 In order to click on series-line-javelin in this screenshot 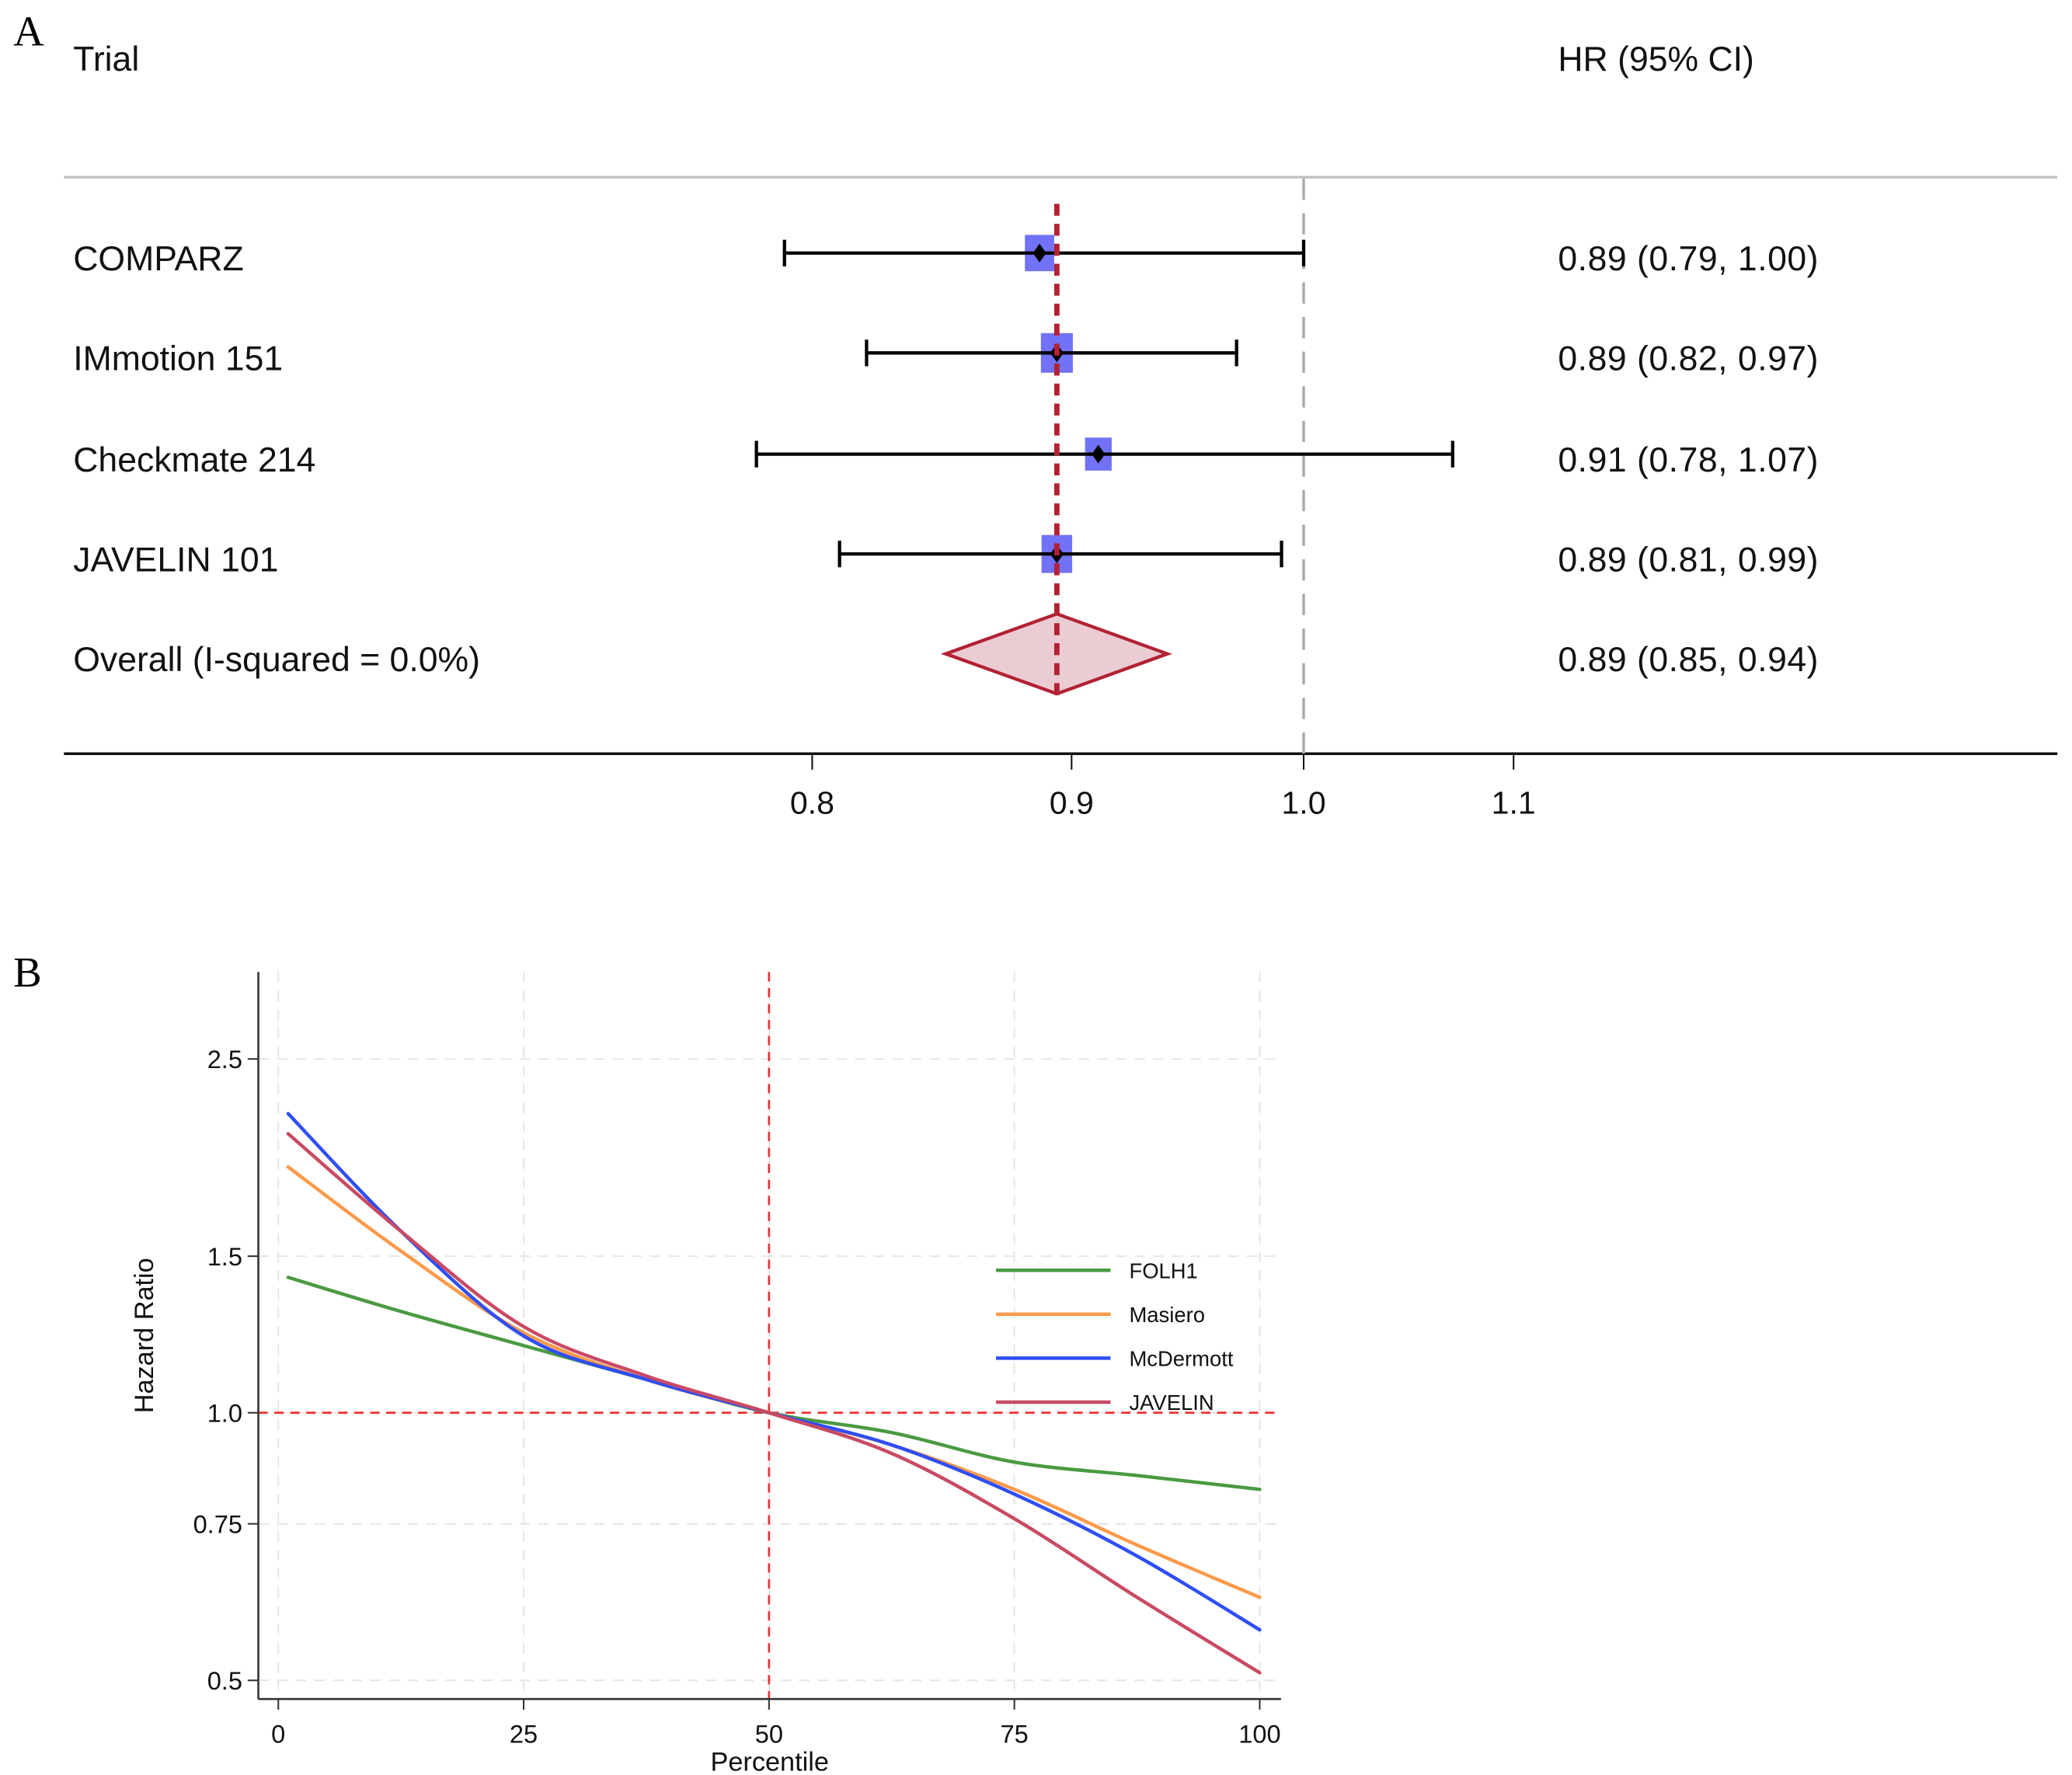, I will do `click(774, 1404)`.